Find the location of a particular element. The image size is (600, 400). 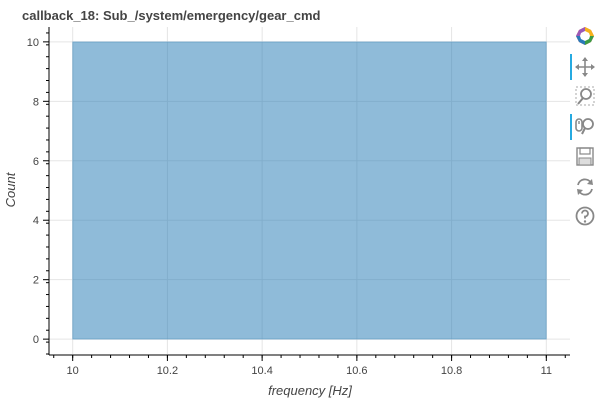

y-tick-label: 2 is located at coordinates (36, 281).